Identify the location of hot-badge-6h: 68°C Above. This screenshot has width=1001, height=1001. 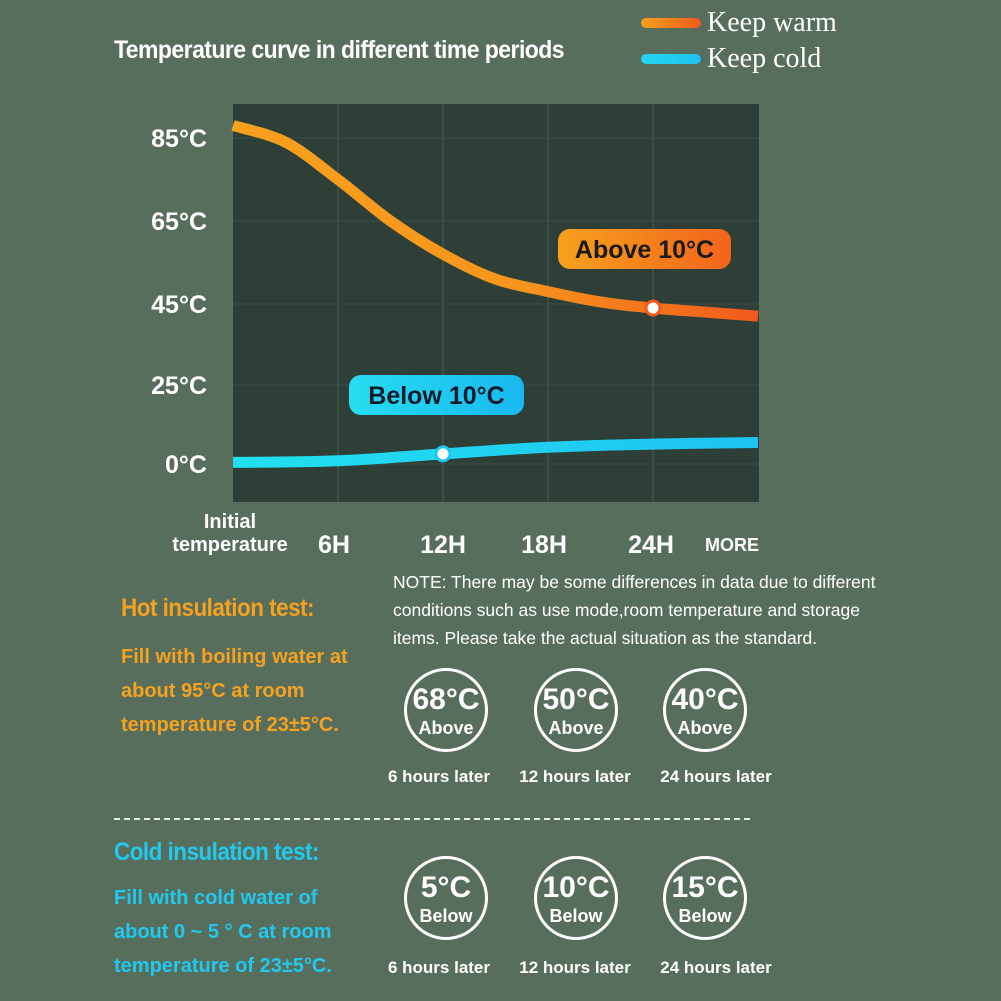
(446, 710).